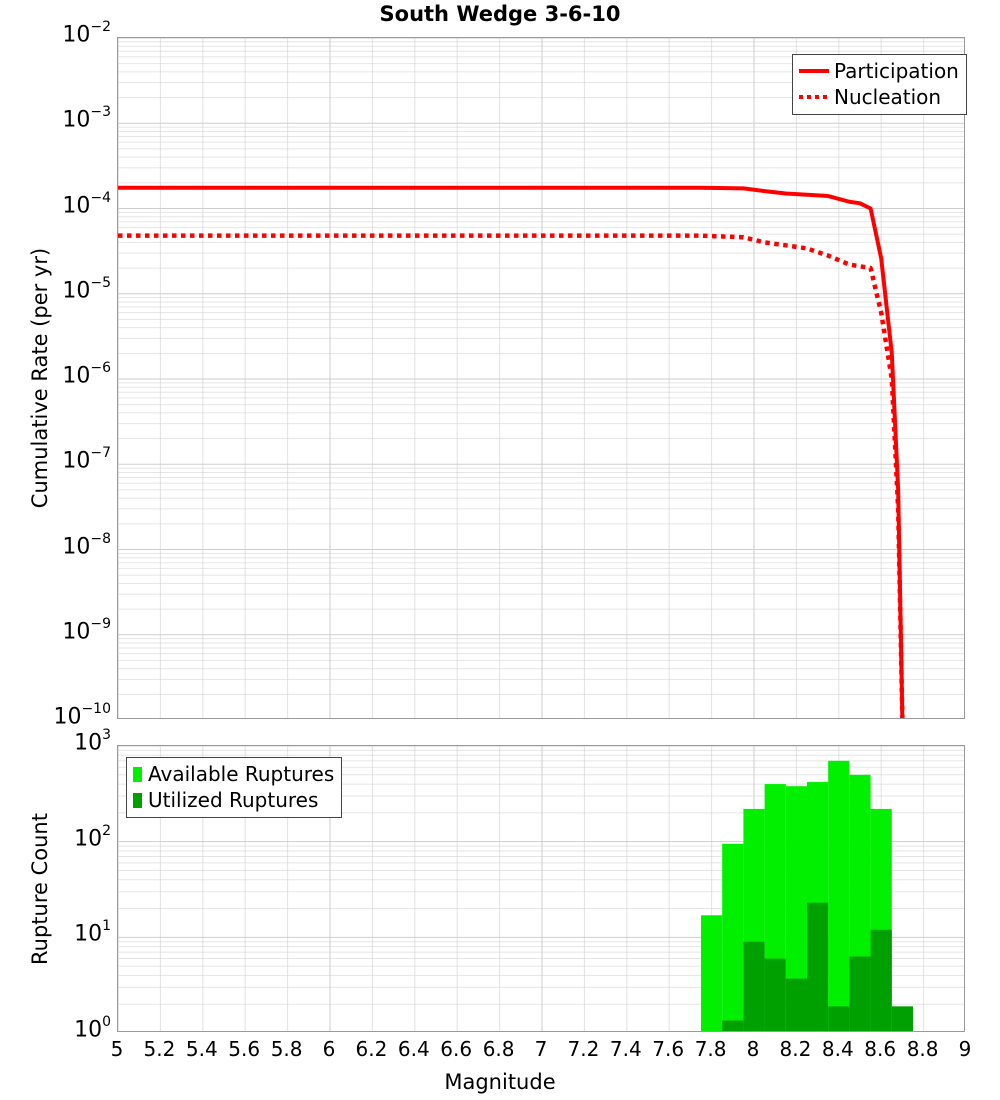 The width and height of the screenshot is (1000, 1100). Describe the element at coordinates (92, 741) in the screenshot. I see `y-tick-label: 10³` at that location.